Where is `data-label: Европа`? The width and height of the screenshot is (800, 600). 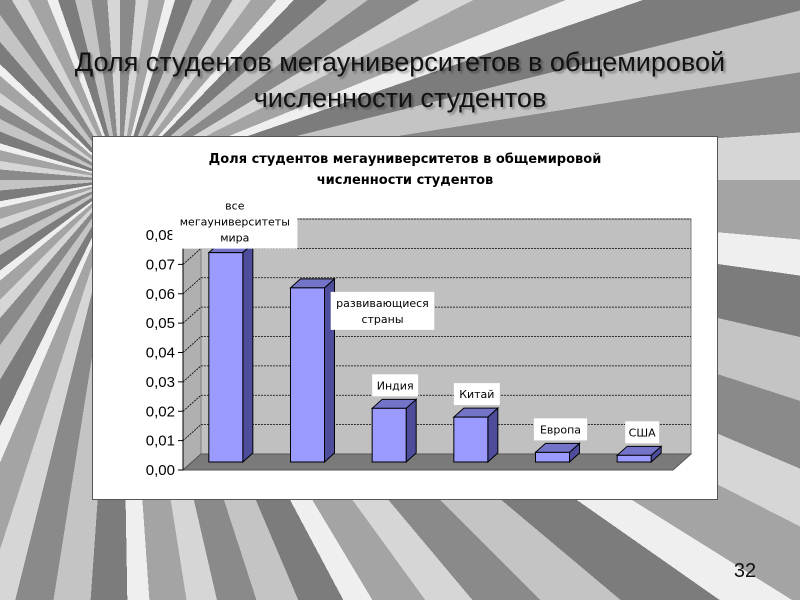
data-label: Европа is located at coordinates (560, 429).